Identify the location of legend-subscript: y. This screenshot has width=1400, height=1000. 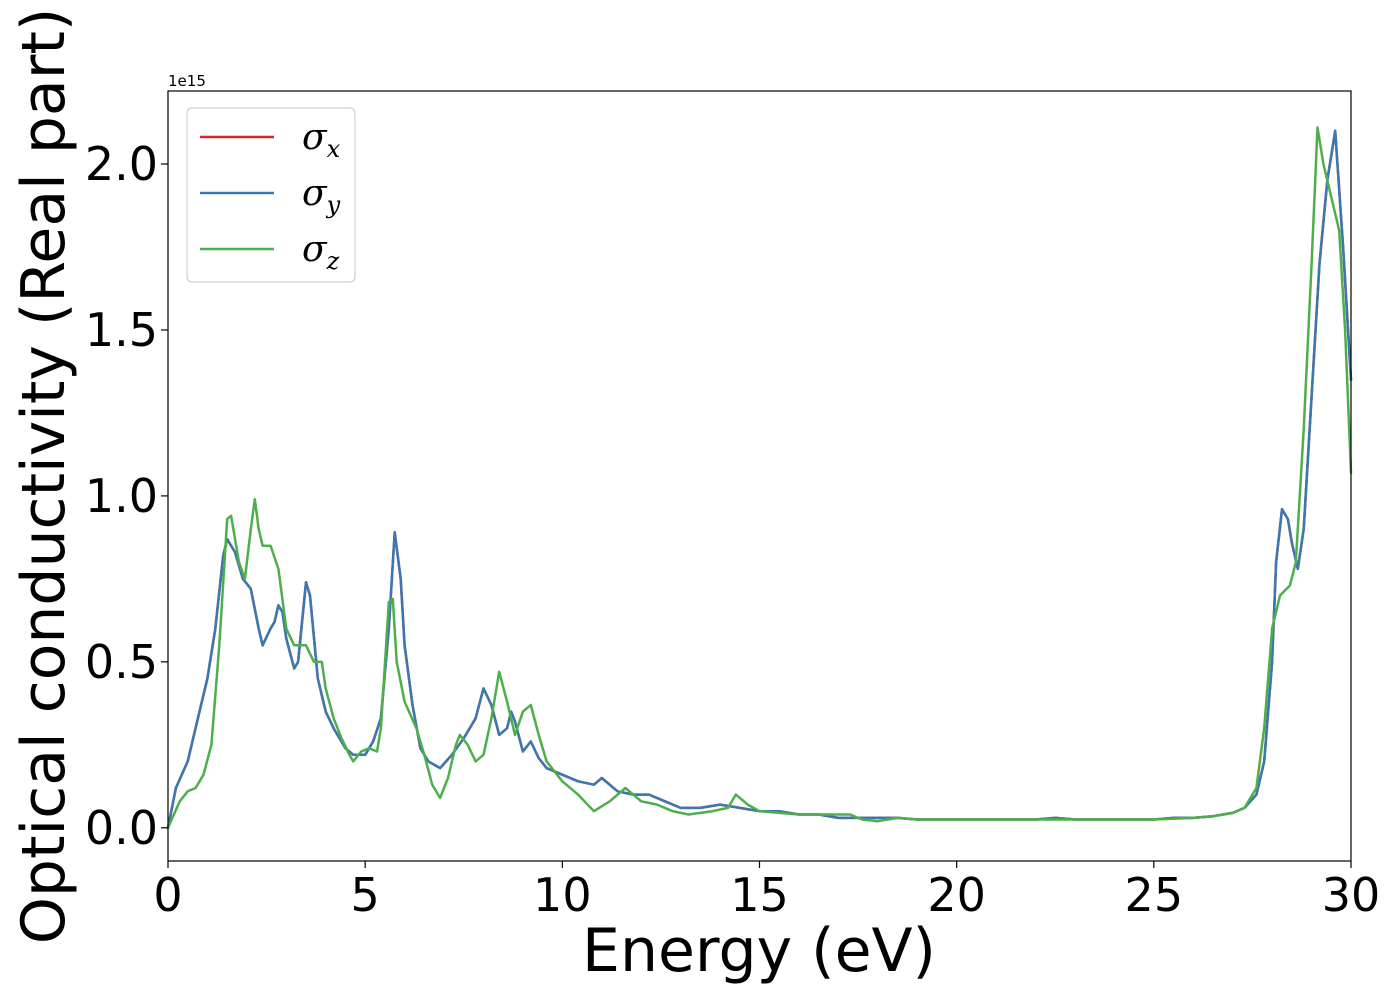
(333, 205).